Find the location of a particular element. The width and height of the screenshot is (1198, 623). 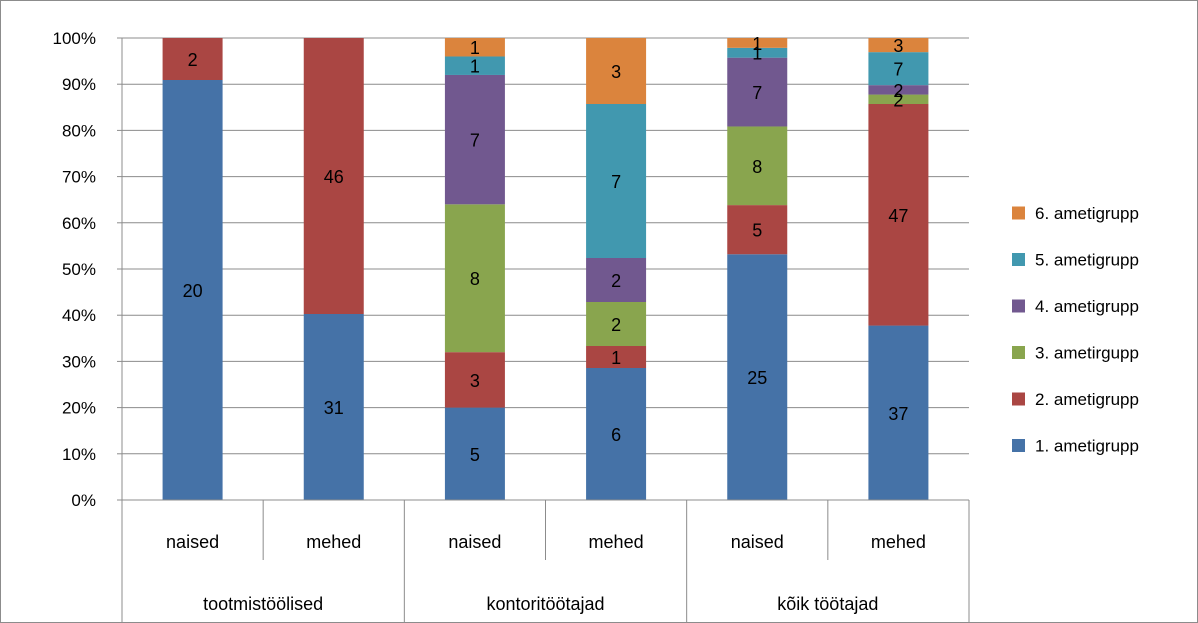

data-label: 31 is located at coordinates (334, 408).